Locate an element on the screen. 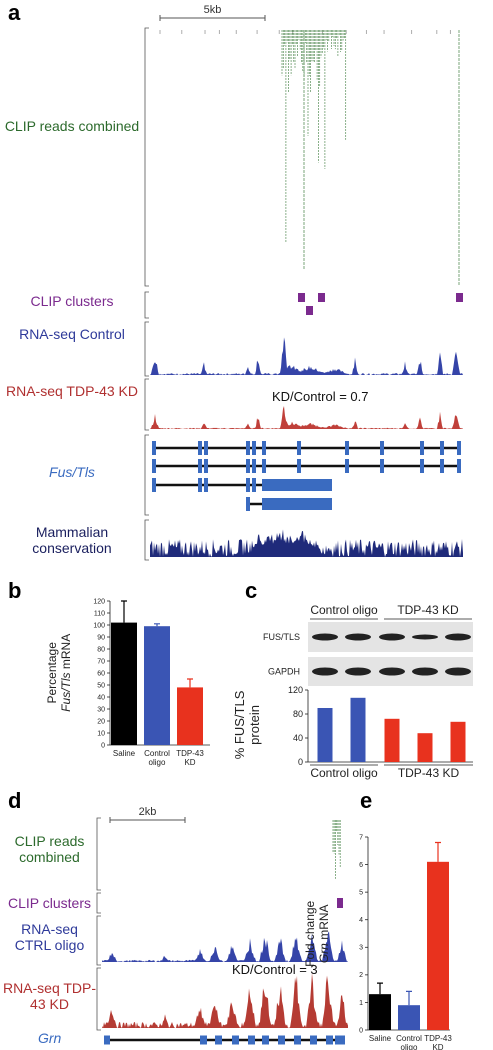 Image resolution: width=493 pixels, height=1050 pixels. blot-group-label: Control oligo is located at coordinates (344, 610).